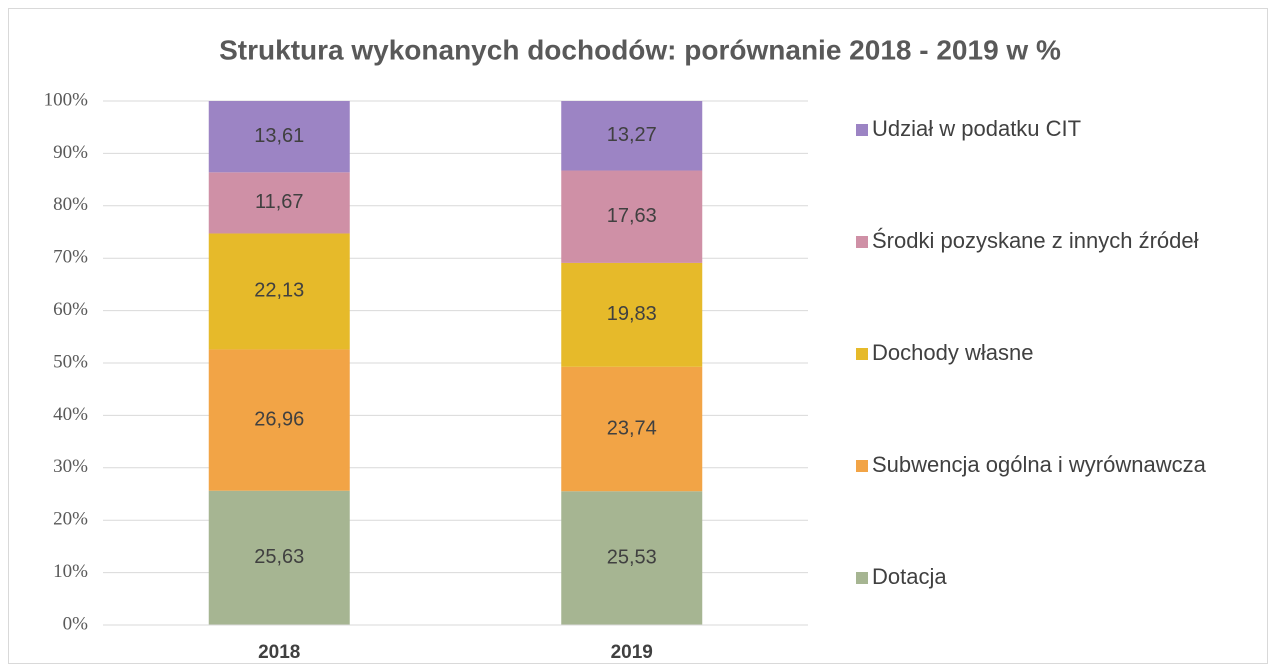 This screenshot has height=672, width=1276. I want to click on y-tick-label: 90%, so click(70, 152).